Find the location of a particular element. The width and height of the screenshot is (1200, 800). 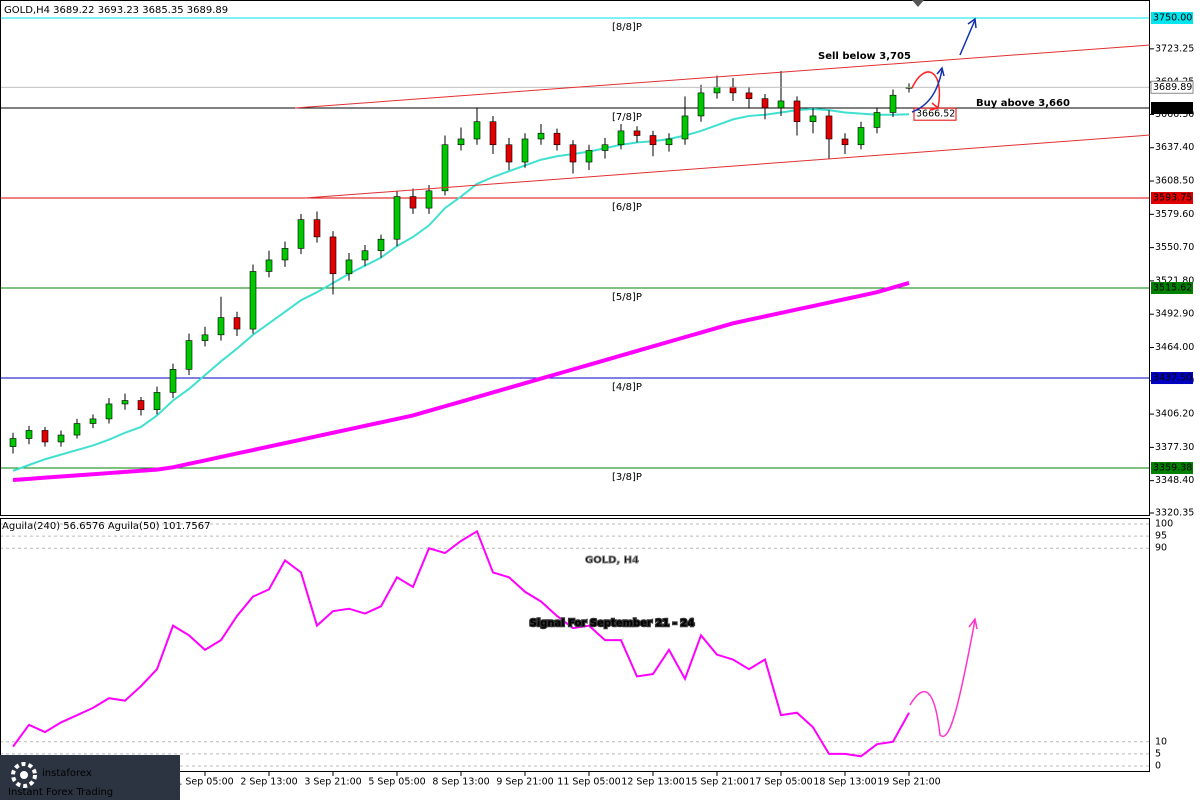

x-tick-label: 1 Sep 05:00 is located at coordinates (204, 782).